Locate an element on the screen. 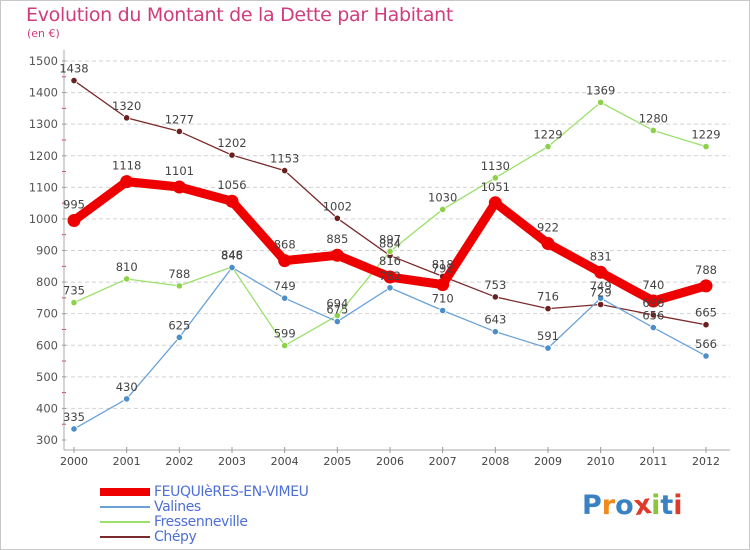  data-label-feuqui-res-en-vimeu: 1101 is located at coordinates (179, 171).